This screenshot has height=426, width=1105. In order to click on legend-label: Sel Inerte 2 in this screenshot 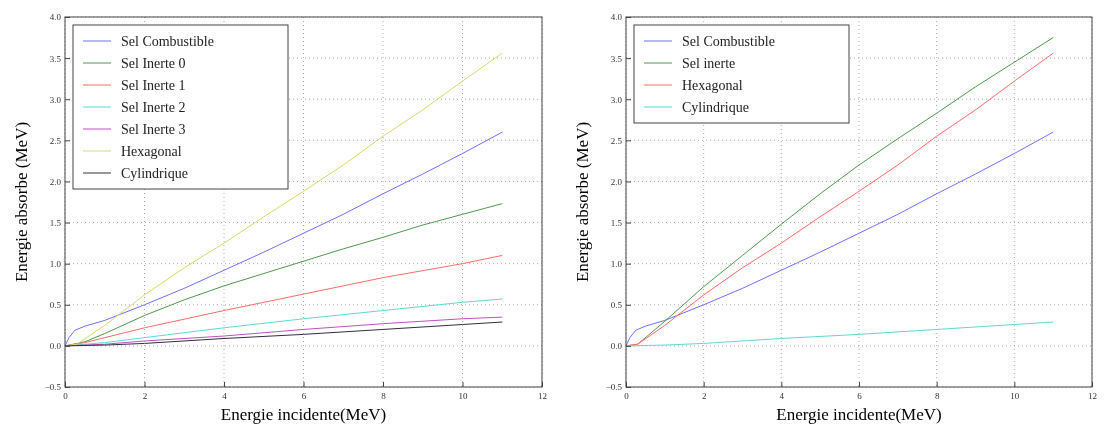, I will do `click(153, 107)`.